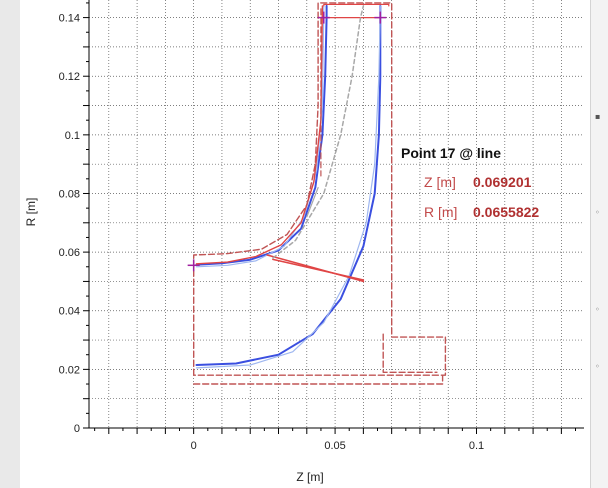 Image resolution: width=608 pixels, height=488 pixels. Describe the element at coordinates (309, 477) in the screenshot. I see `x-axis-label: Z [m]` at that location.